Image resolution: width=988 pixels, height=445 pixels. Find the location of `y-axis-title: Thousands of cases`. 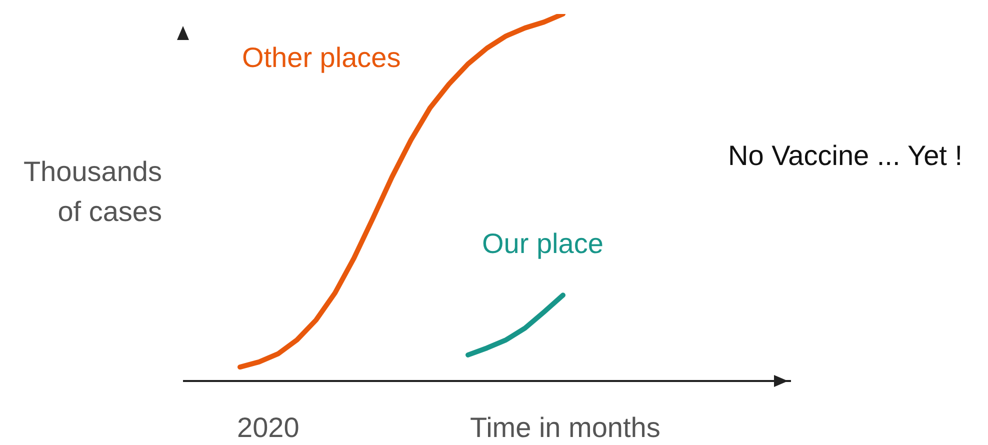

y-axis-title: Thousands of cases is located at coordinates (92, 192).